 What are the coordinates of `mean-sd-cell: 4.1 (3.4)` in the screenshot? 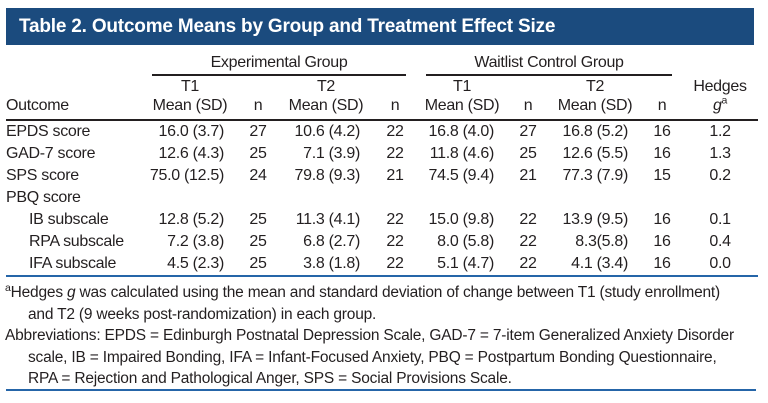 It's located at (595, 265).